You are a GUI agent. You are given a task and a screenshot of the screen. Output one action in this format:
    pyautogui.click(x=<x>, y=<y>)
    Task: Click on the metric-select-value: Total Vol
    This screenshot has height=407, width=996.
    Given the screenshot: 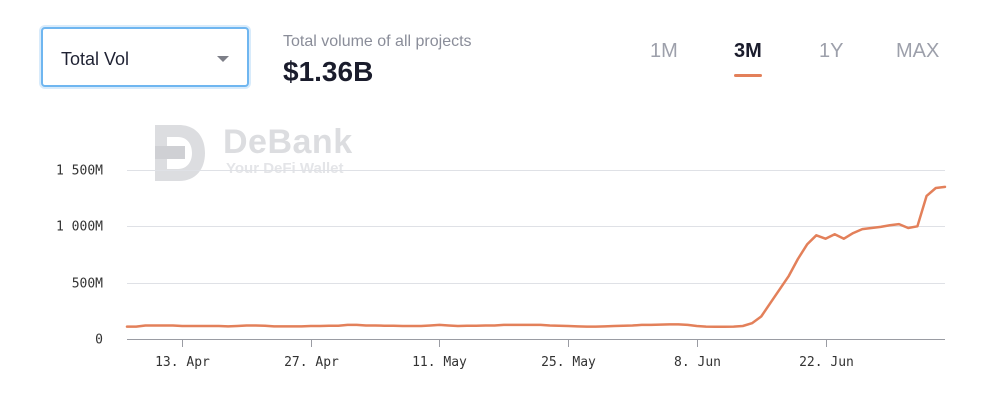 What is the action you would take?
    pyautogui.click(x=95, y=59)
    